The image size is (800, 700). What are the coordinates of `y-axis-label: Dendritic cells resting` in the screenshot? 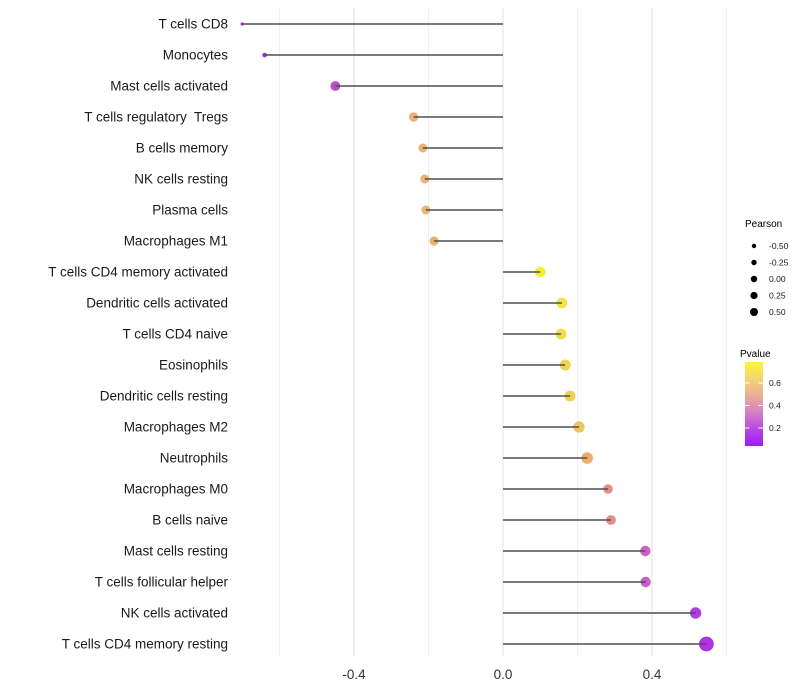 It's located at (164, 396).